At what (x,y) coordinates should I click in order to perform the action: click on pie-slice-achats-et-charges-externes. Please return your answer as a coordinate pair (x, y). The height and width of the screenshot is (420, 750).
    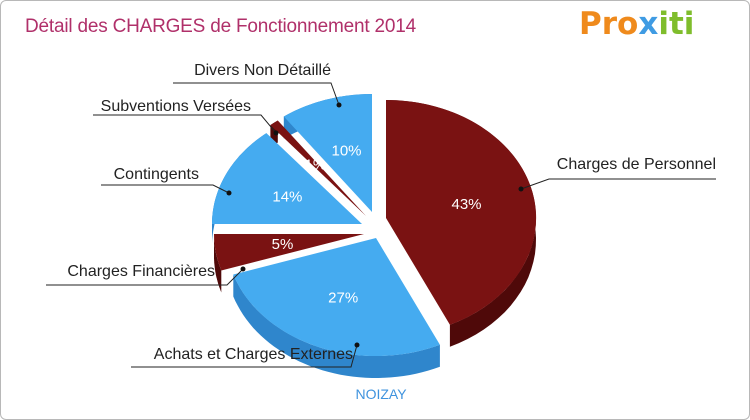
    Looking at the image, I should click on (336, 297).